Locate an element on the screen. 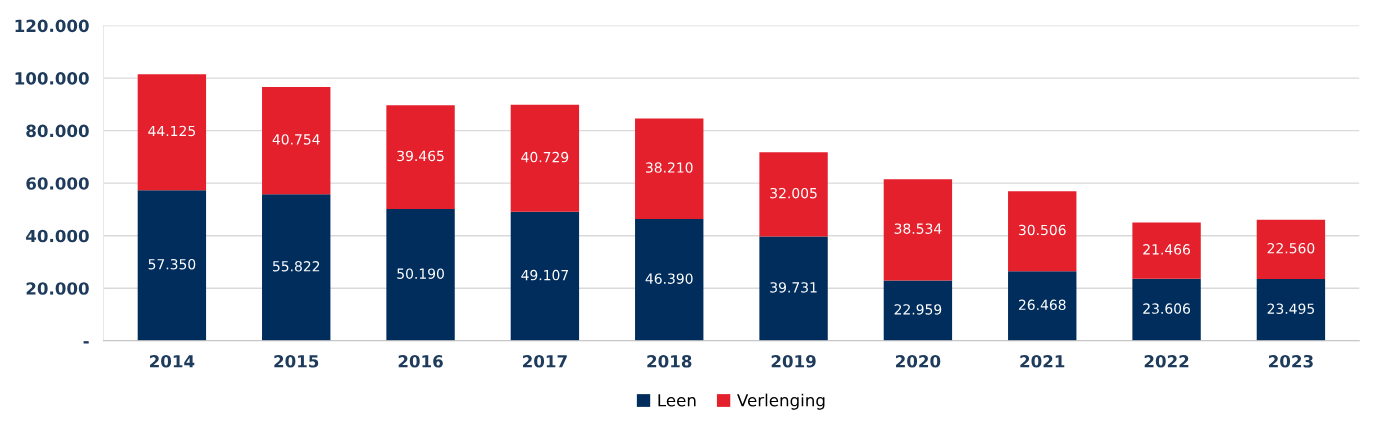 This screenshot has width=1380, height=426. data-label: 22.959 is located at coordinates (918, 309).